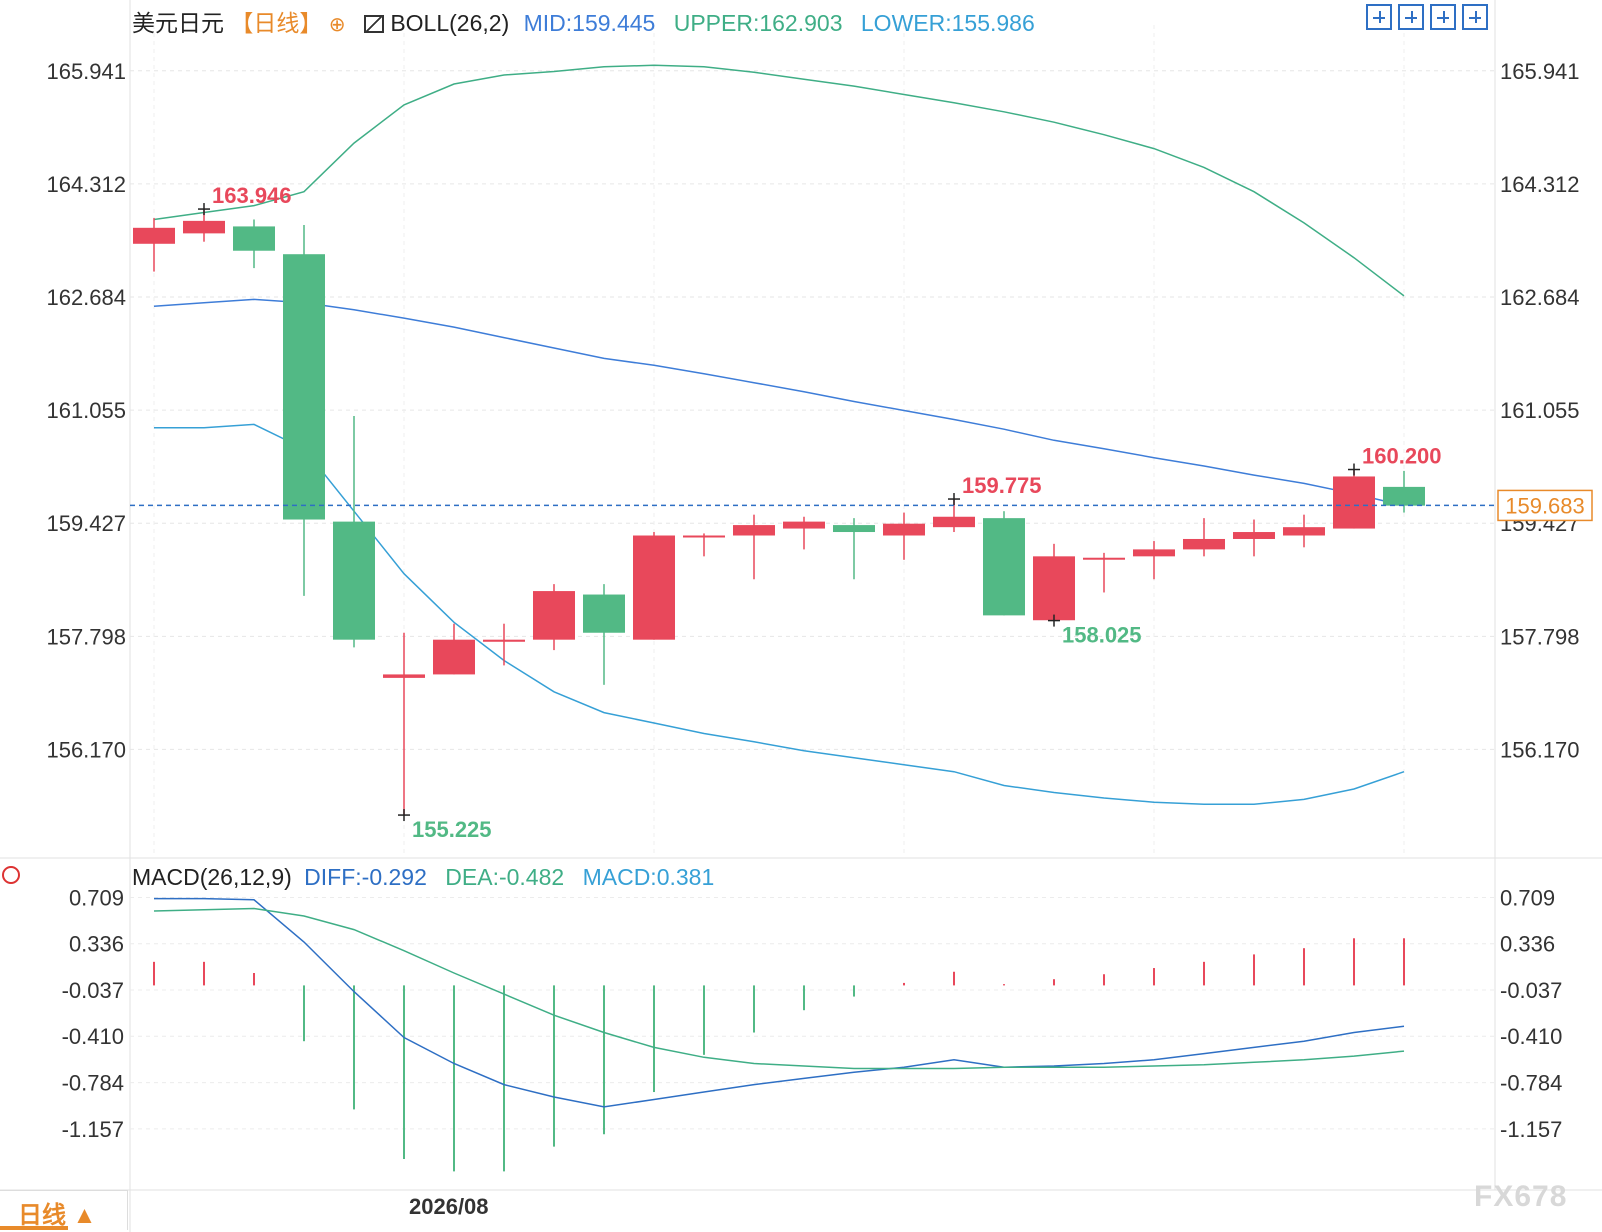 Image resolution: width=1602 pixels, height=1232 pixels. What do you see at coordinates (86, 297) in the screenshot?
I see `price-y-tick-left: 162.684` at bounding box center [86, 297].